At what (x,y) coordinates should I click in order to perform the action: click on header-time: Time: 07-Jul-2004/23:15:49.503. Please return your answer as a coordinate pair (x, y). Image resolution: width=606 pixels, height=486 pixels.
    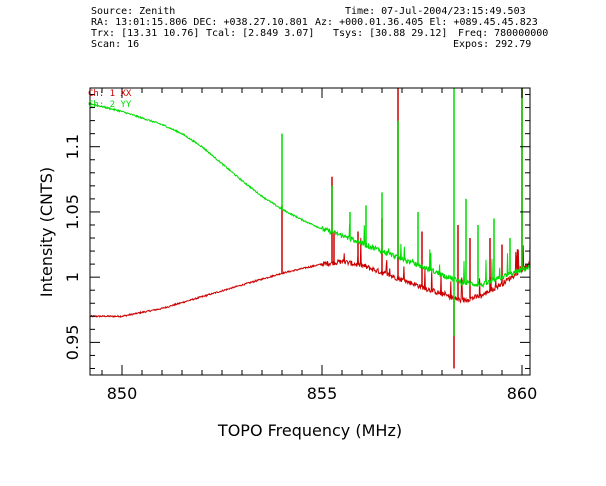
    Looking at the image, I should click on (435, 11).